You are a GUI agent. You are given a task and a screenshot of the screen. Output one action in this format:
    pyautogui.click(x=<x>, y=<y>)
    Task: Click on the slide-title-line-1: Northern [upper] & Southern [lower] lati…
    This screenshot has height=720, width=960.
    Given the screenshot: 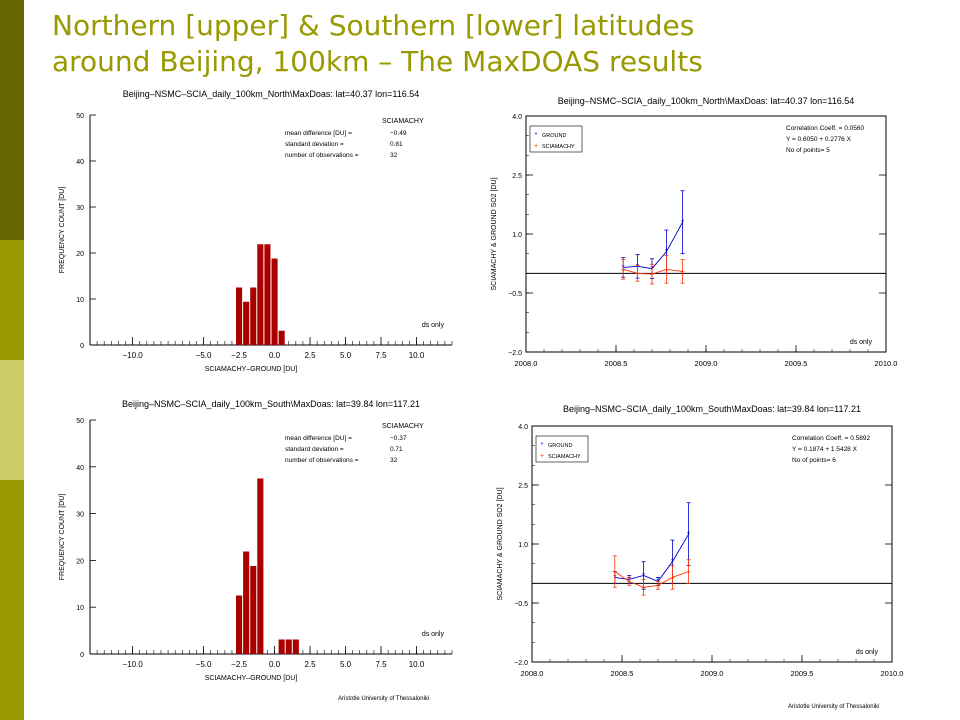 What is the action you would take?
    pyautogui.click(x=373, y=25)
    